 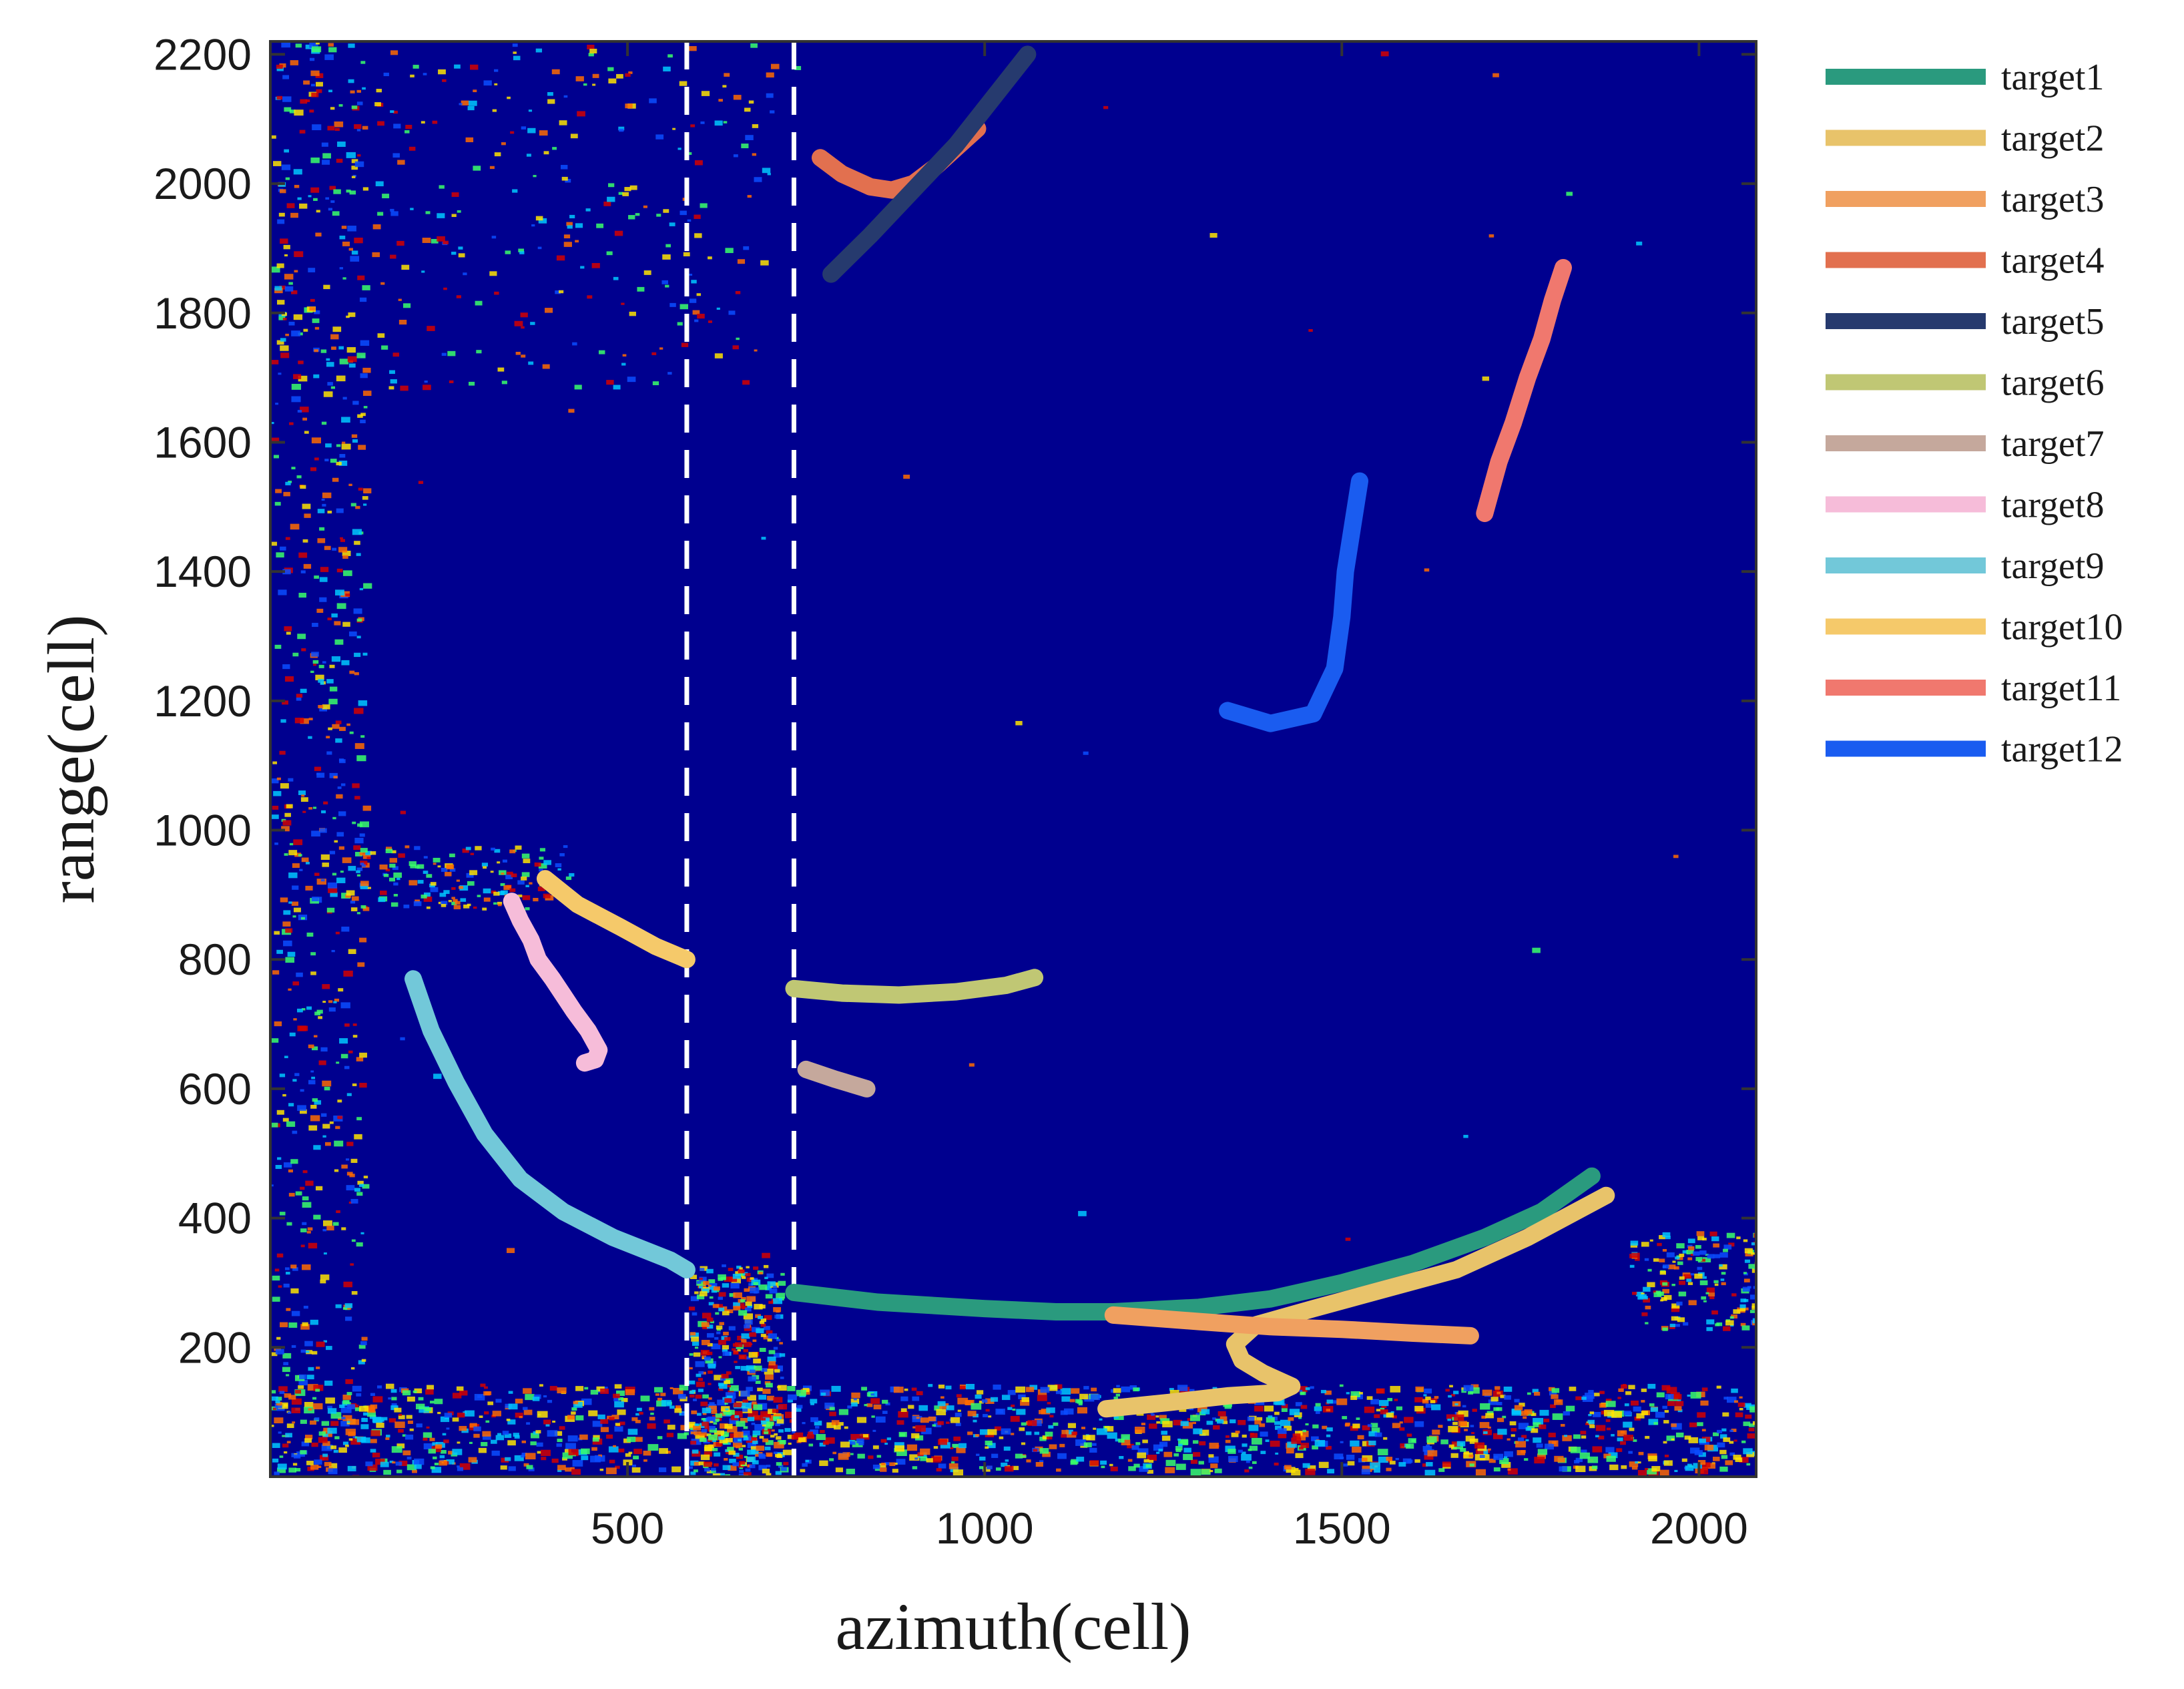 What do you see at coordinates (203, 183) in the screenshot?
I see `y-tick-label: 2000` at bounding box center [203, 183].